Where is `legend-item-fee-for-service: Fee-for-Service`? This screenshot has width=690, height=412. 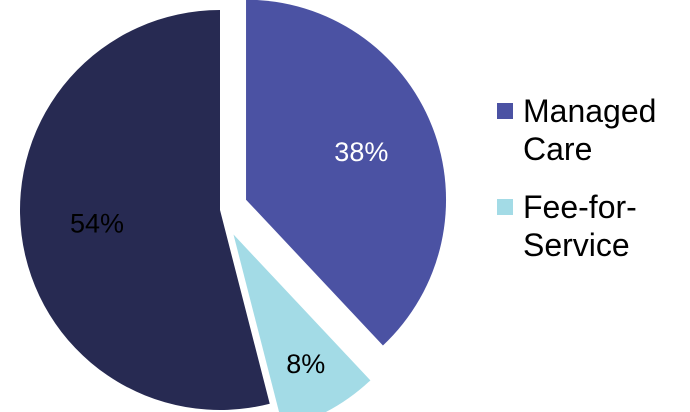
legend-item-fee-for-service: Fee-for-Service is located at coordinates (582, 226).